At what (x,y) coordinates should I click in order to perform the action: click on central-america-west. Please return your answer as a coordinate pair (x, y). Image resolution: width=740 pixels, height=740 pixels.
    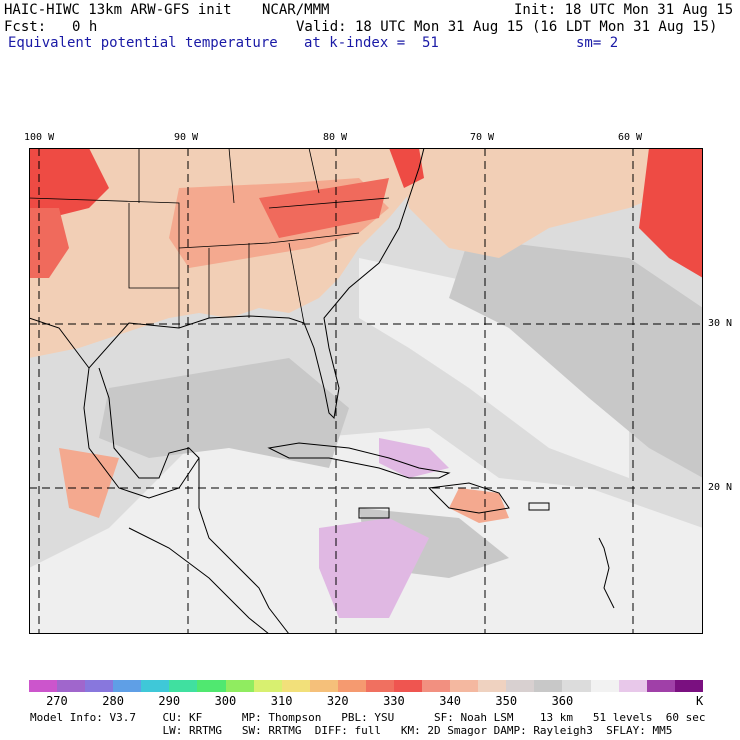
    Looking at the image, I should click on (199, 580).